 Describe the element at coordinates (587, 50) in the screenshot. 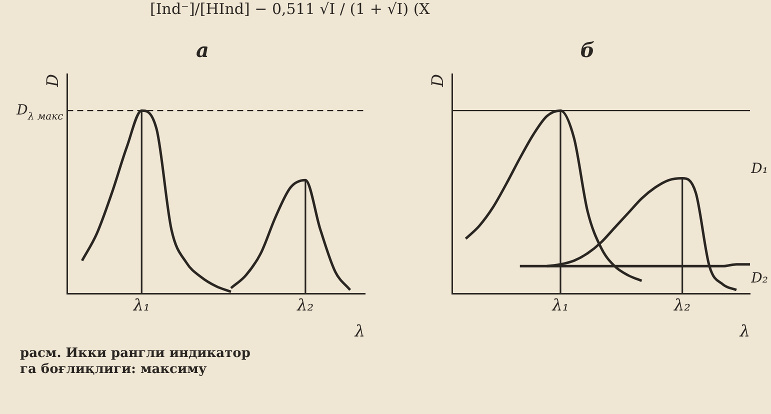

I see `chart-title: б` at that location.